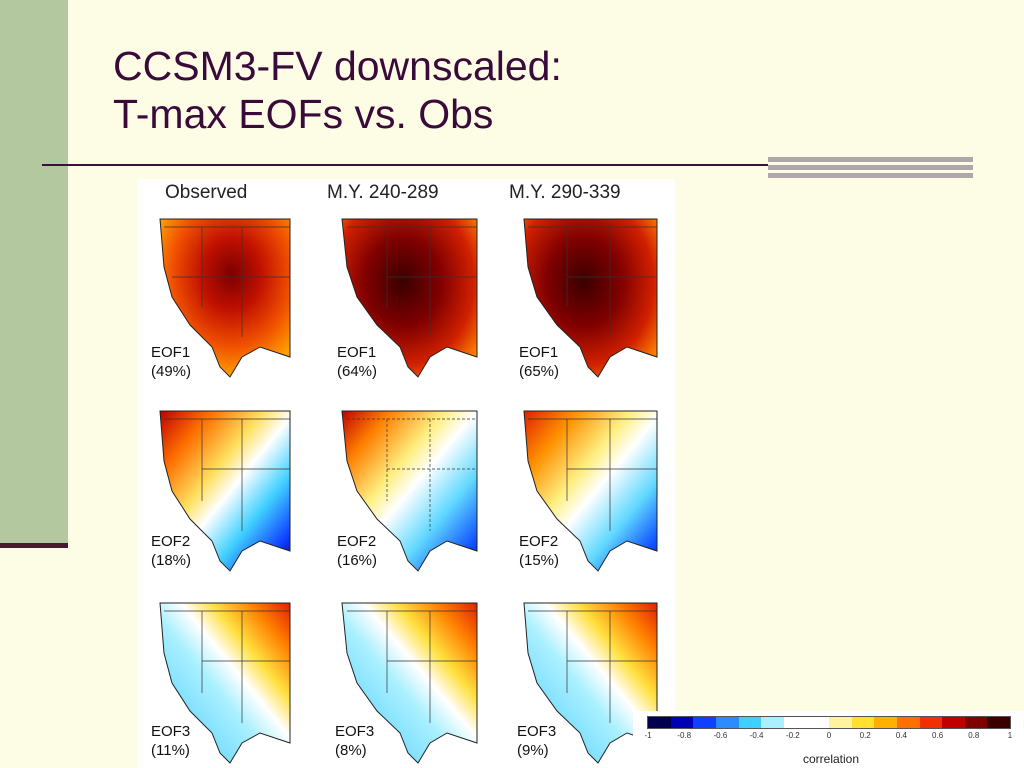 The height and width of the screenshot is (768, 1024). I want to click on colorbar-tick-label: -1, so click(648, 735).